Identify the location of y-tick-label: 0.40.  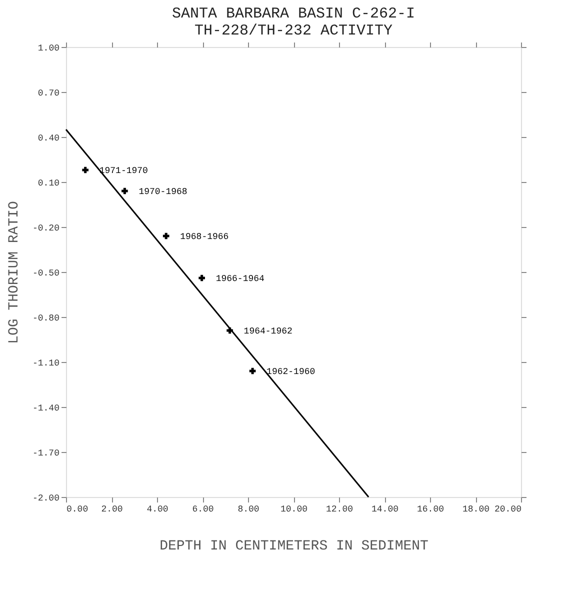
(49, 139).